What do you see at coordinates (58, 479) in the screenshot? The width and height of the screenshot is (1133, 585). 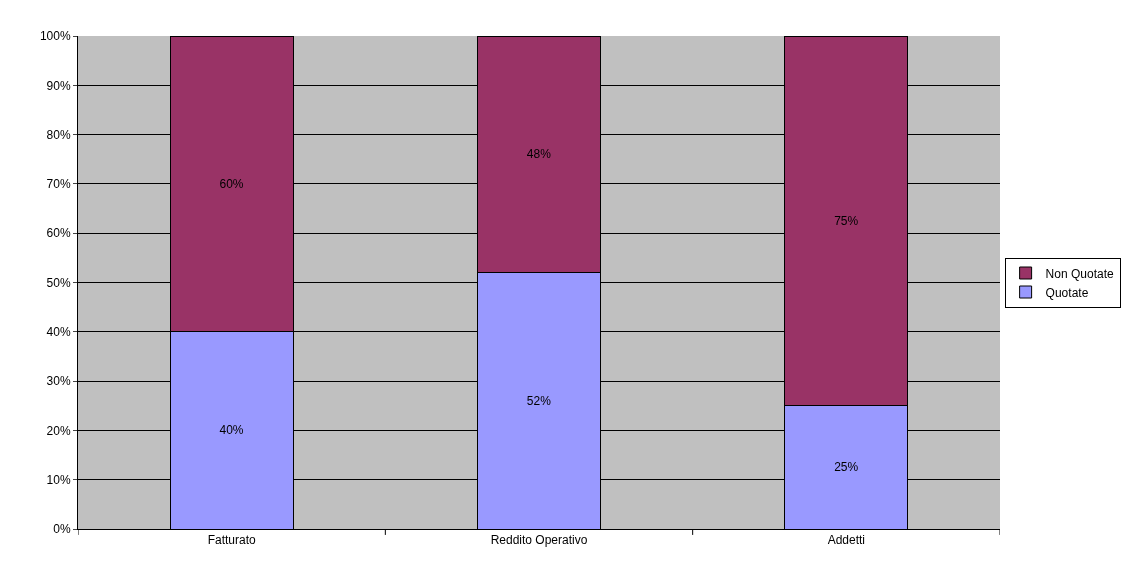 I see `y-tick-label: 10%` at bounding box center [58, 479].